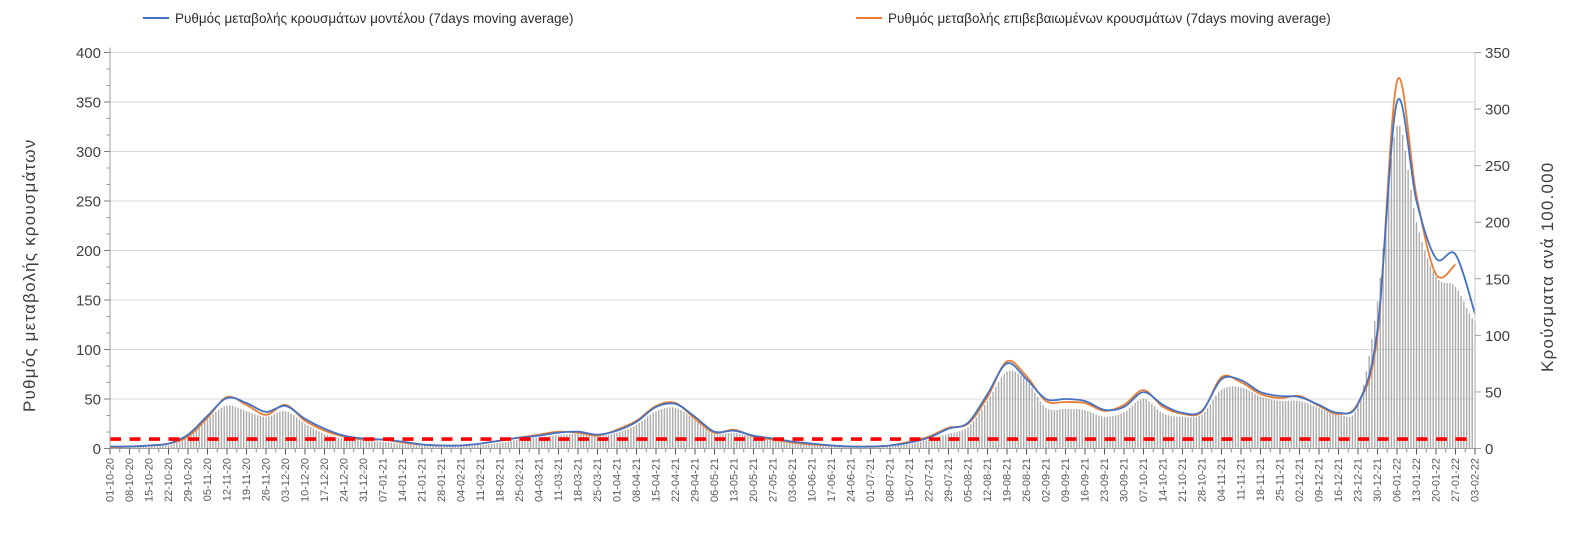 The width and height of the screenshot is (1571, 542). I want to click on x-axis-date-label: 11-11-21, so click(1242, 479).